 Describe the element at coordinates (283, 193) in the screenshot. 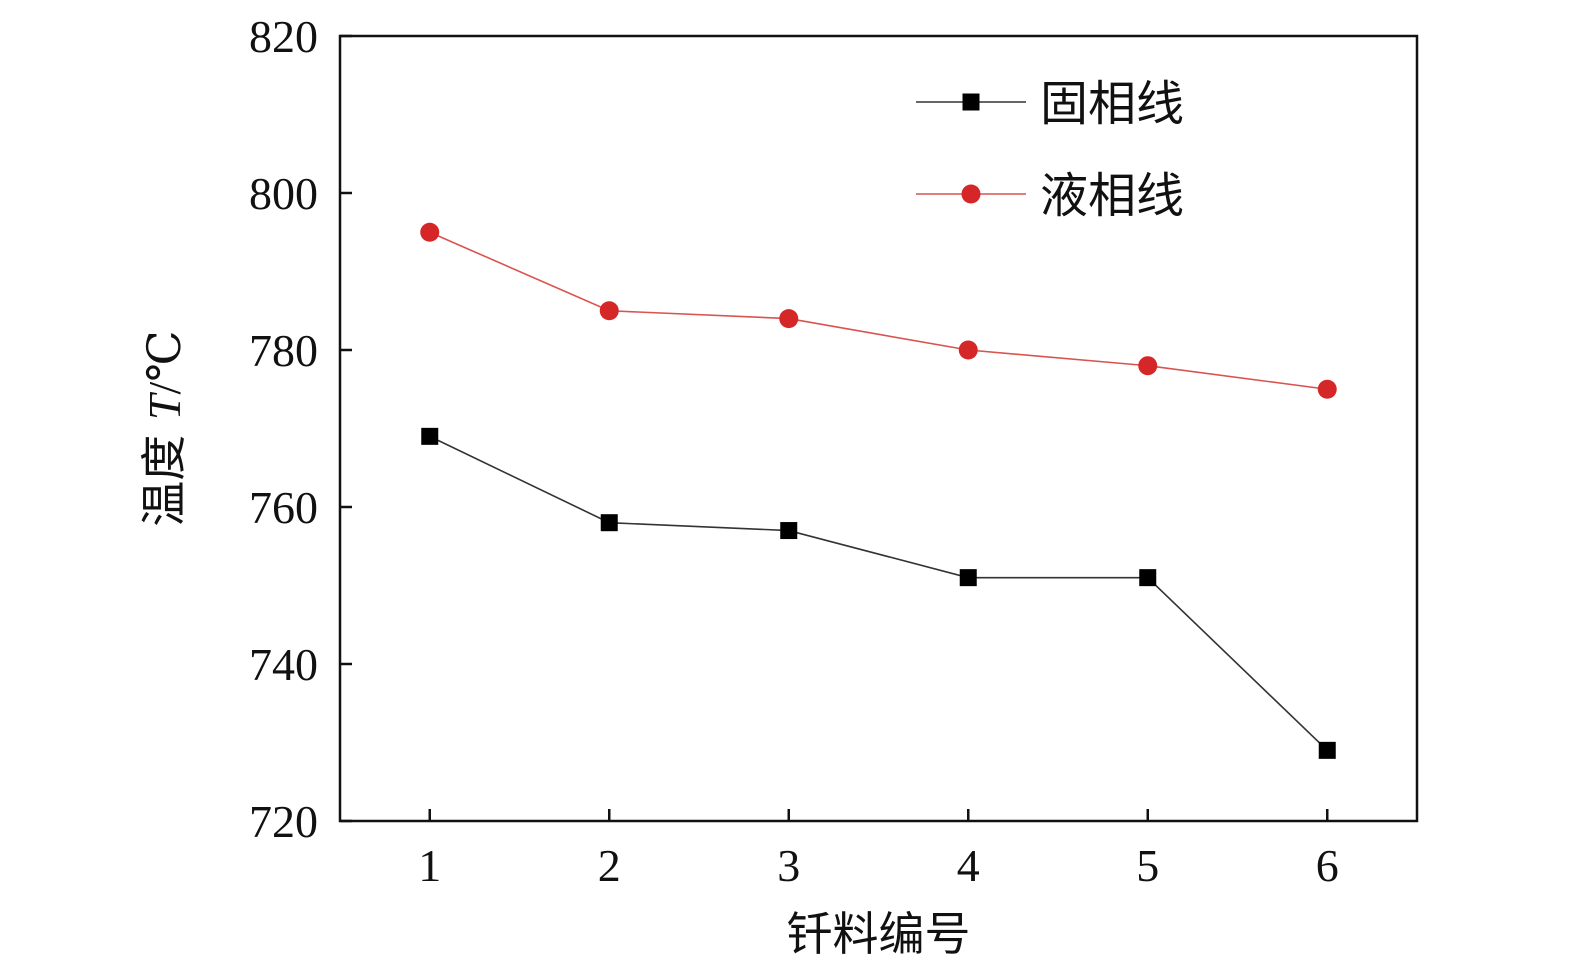

I see `y-tick-label: 800` at that location.